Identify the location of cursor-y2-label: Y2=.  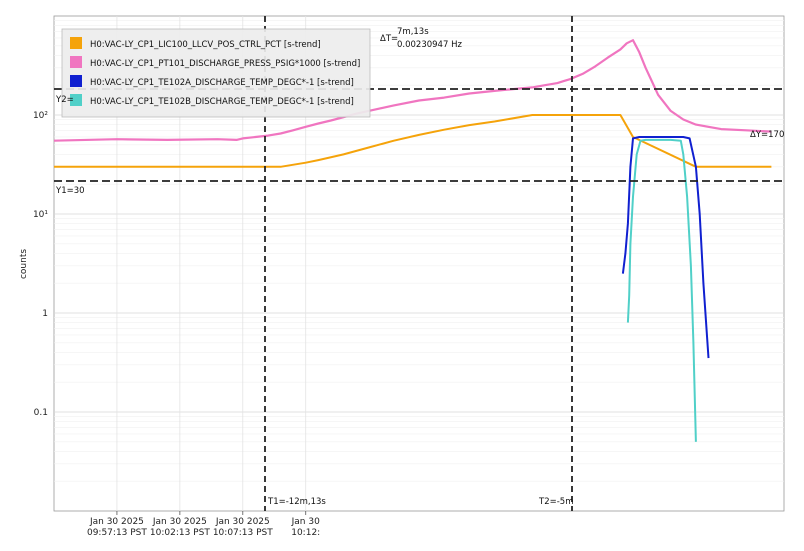
(64, 100).